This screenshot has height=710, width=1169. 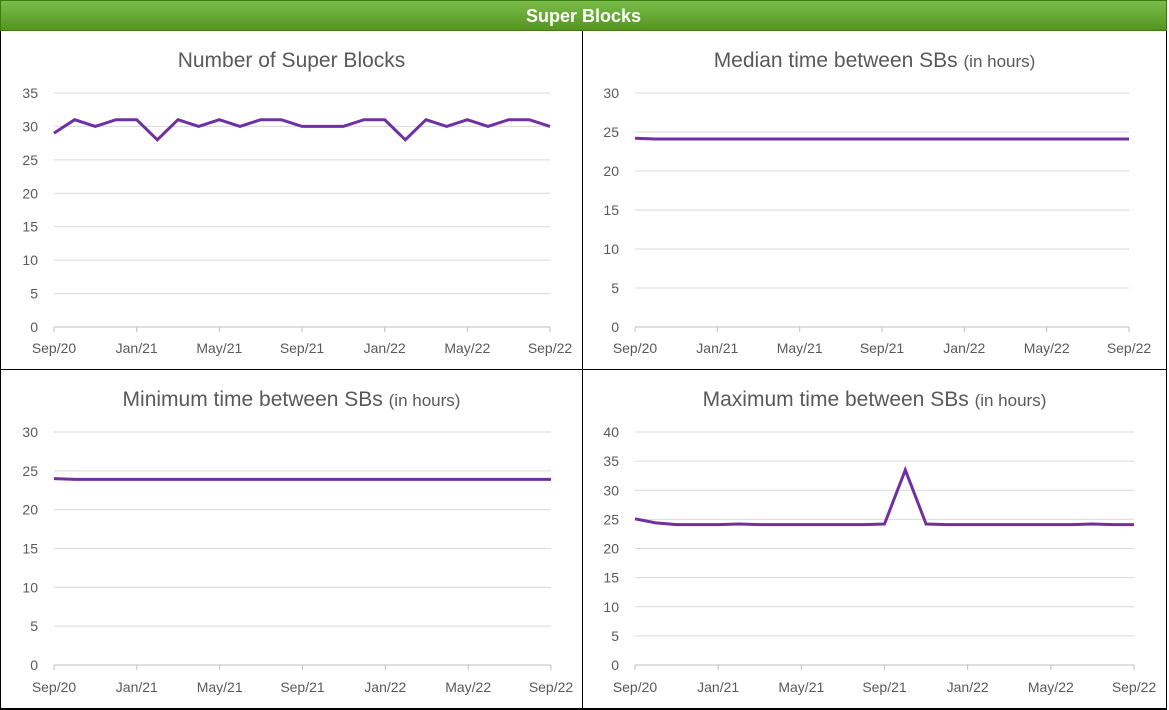 I want to click on dashboard-banner: Super Blocks, so click(x=583, y=15).